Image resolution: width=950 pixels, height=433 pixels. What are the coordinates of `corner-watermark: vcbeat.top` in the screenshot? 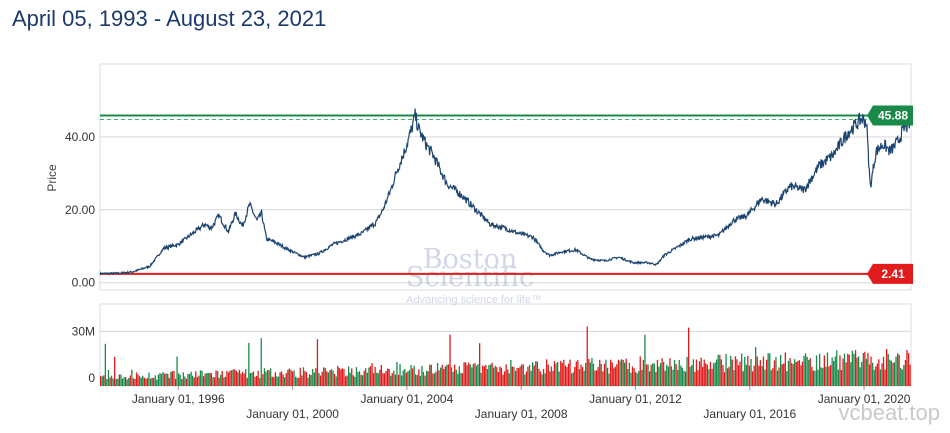 It's located at (889, 412).